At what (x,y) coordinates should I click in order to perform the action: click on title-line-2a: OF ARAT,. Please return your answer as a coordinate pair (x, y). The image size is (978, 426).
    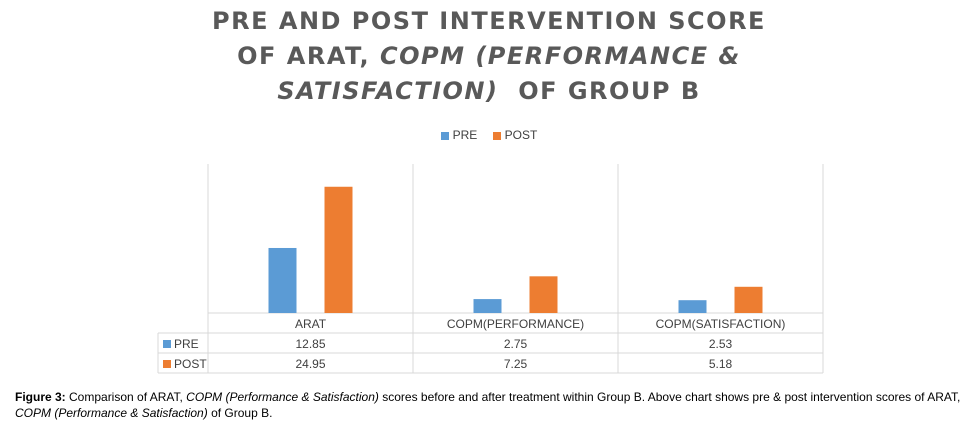
    Looking at the image, I should click on (308, 56).